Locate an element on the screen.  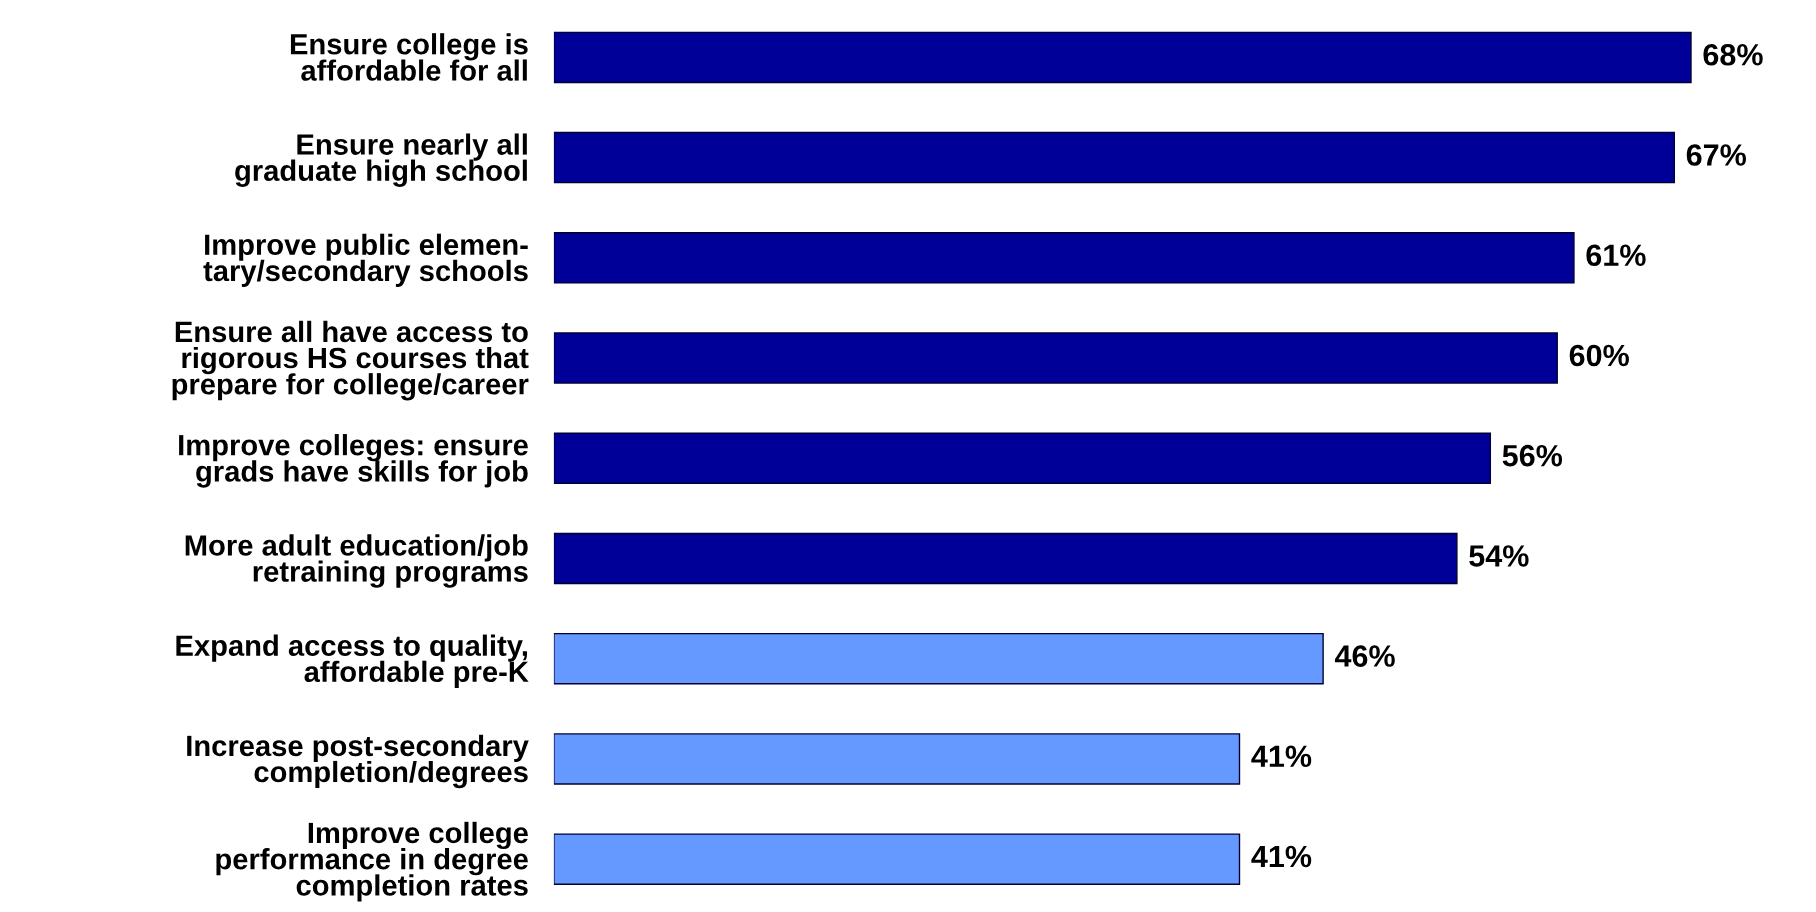
y-tick-label: Ensure college is affordable for all is located at coordinates (409, 57).